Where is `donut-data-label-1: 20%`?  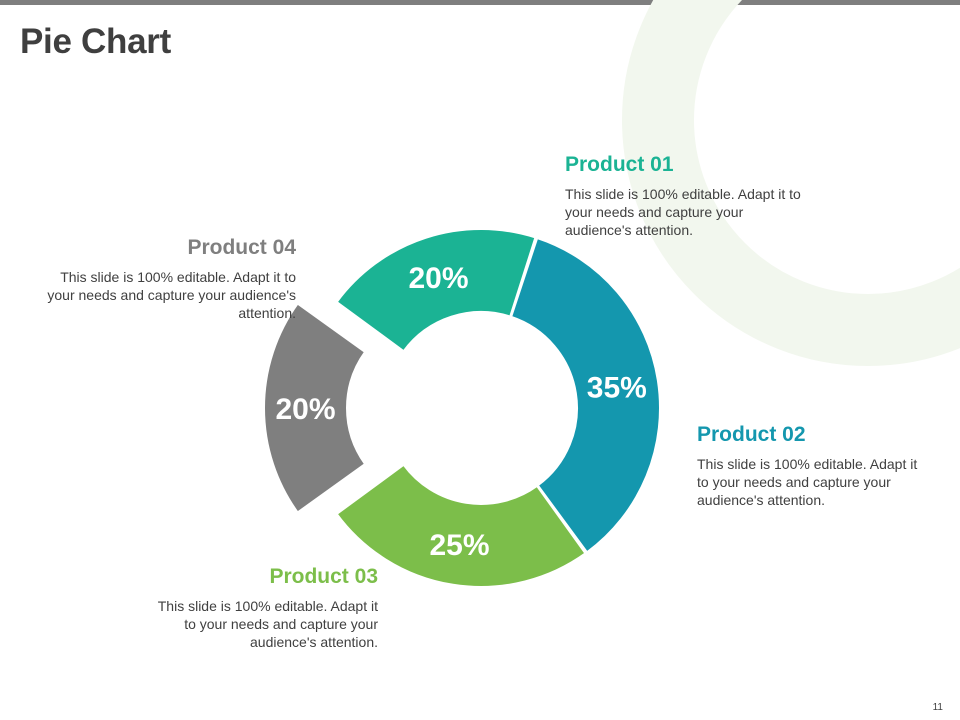
donut-data-label-1: 20% is located at coordinates (438, 278).